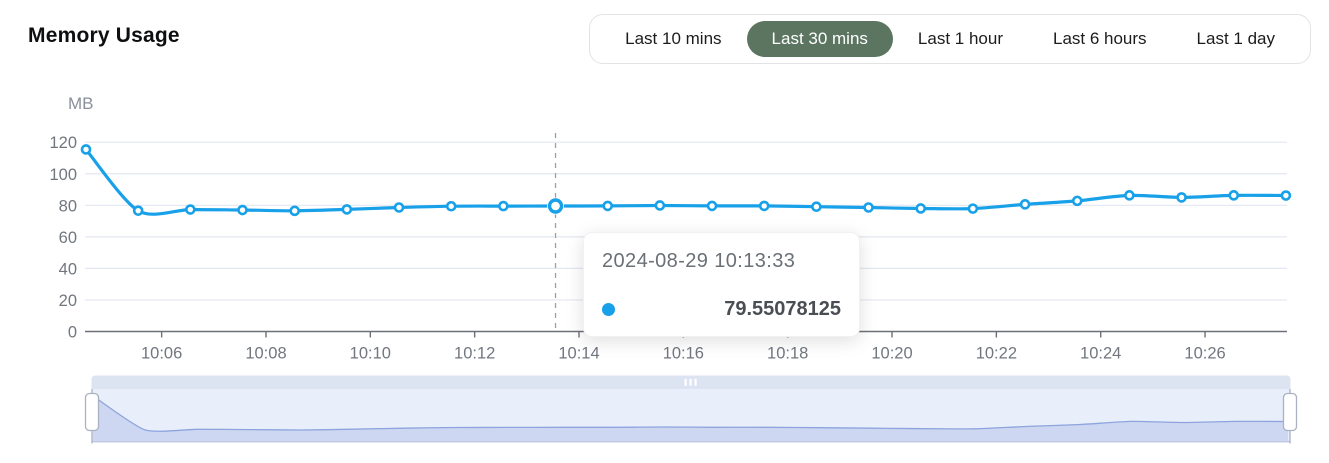 This screenshot has height=463, width=1329. What do you see at coordinates (578, 354) in the screenshot?
I see `x-axis-tick-label: 10:14` at bounding box center [578, 354].